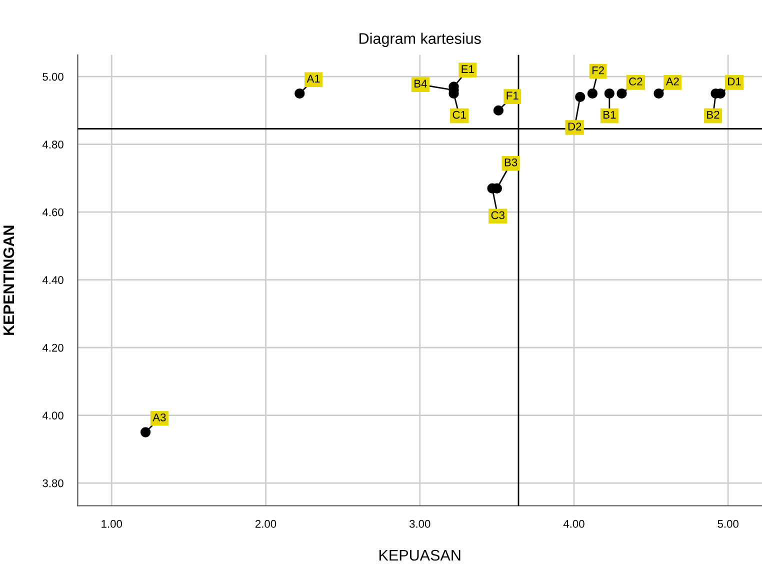  I want to click on y-tick-label: 3.80, so click(53, 483).